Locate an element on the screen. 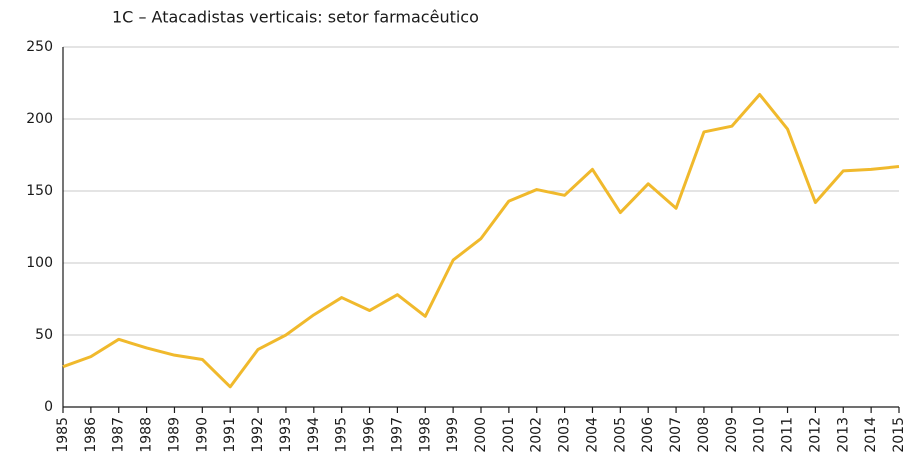 This screenshot has width=915, height=476. x-tick-label: 2006 is located at coordinates (648, 435).